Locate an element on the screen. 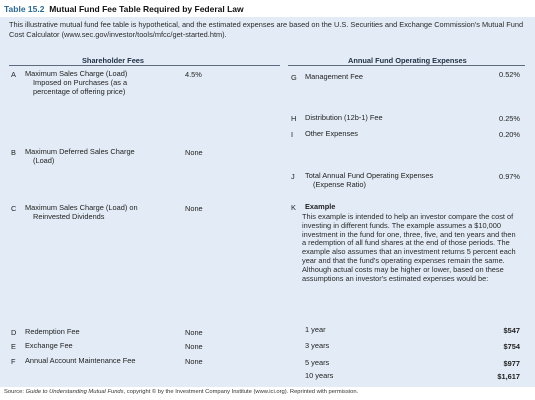  row-letter: D is located at coordinates (14, 332).